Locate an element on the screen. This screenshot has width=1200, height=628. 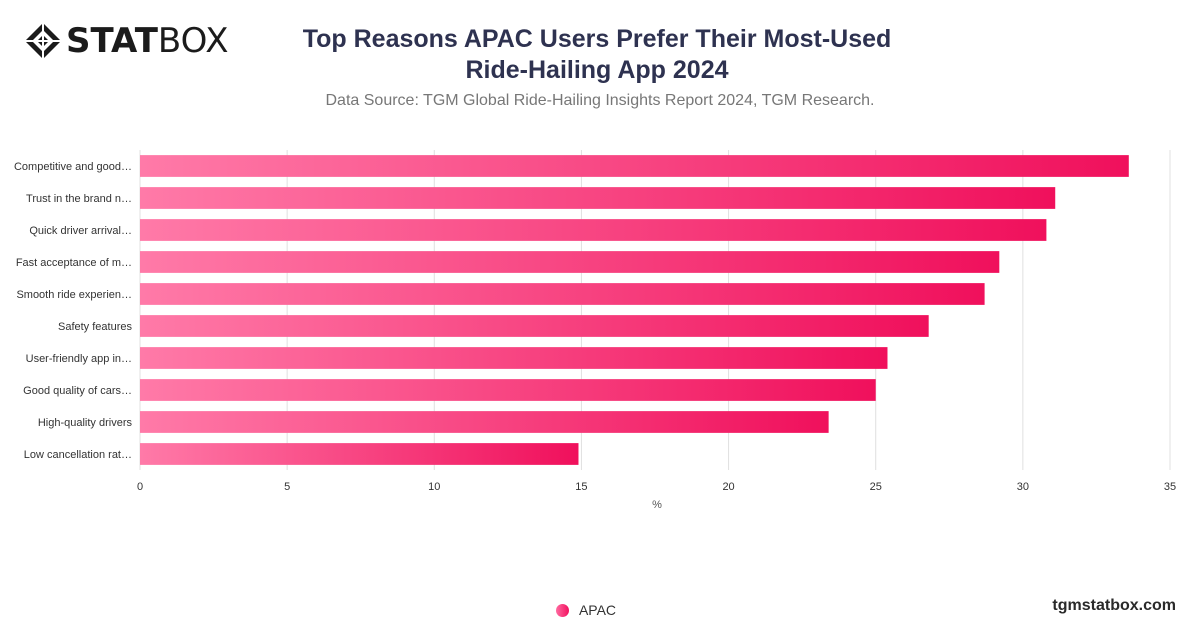
logo-text-bold: STAT is located at coordinates (112, 41).